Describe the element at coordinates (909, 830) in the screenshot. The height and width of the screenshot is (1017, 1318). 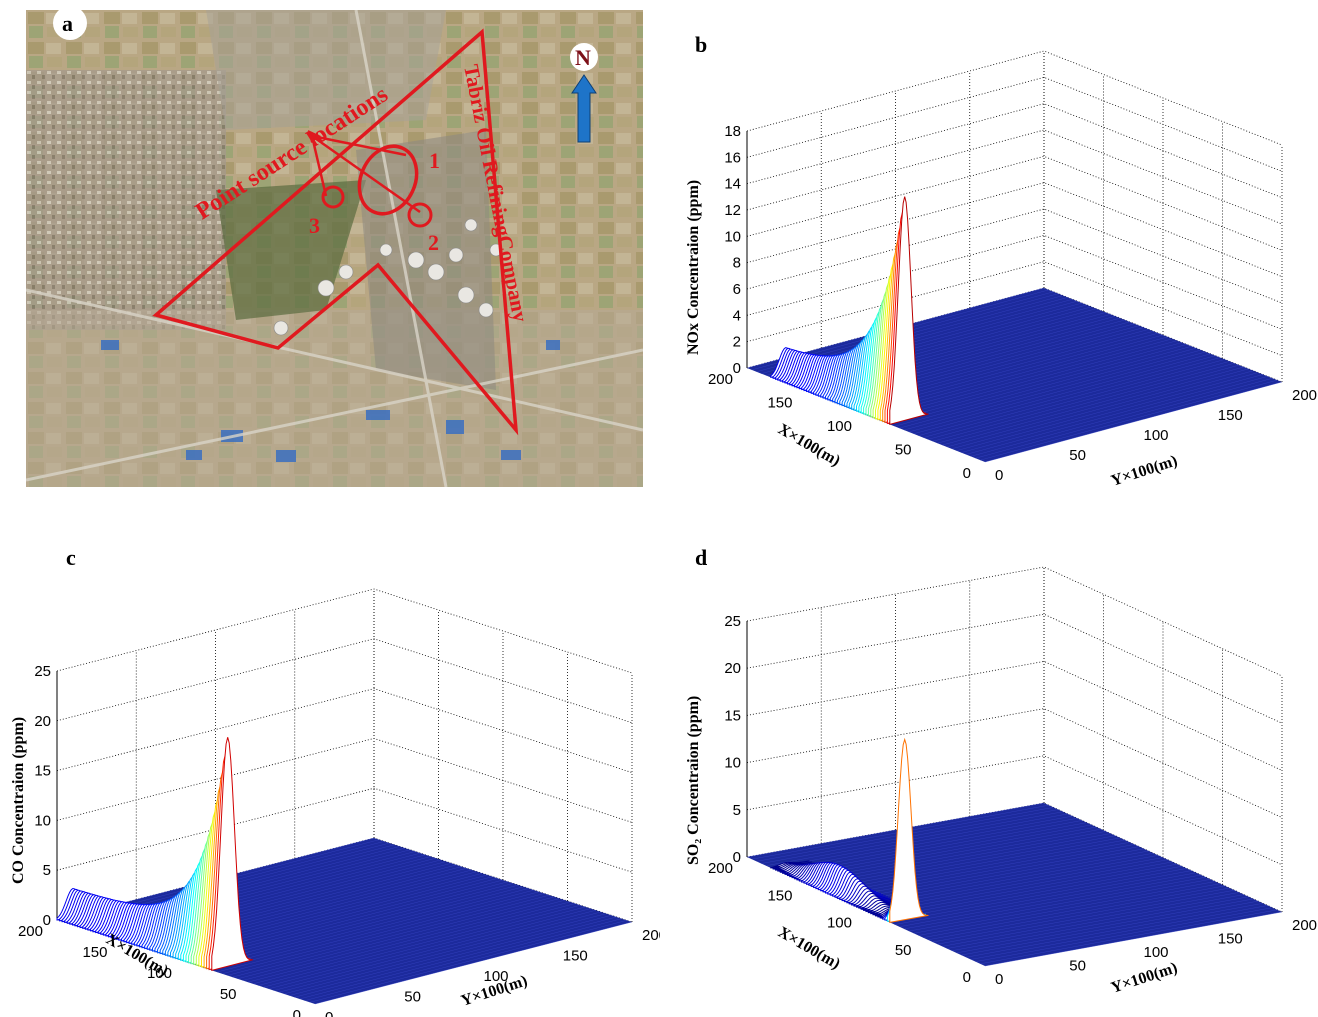
I see `surface-slice` at that location.